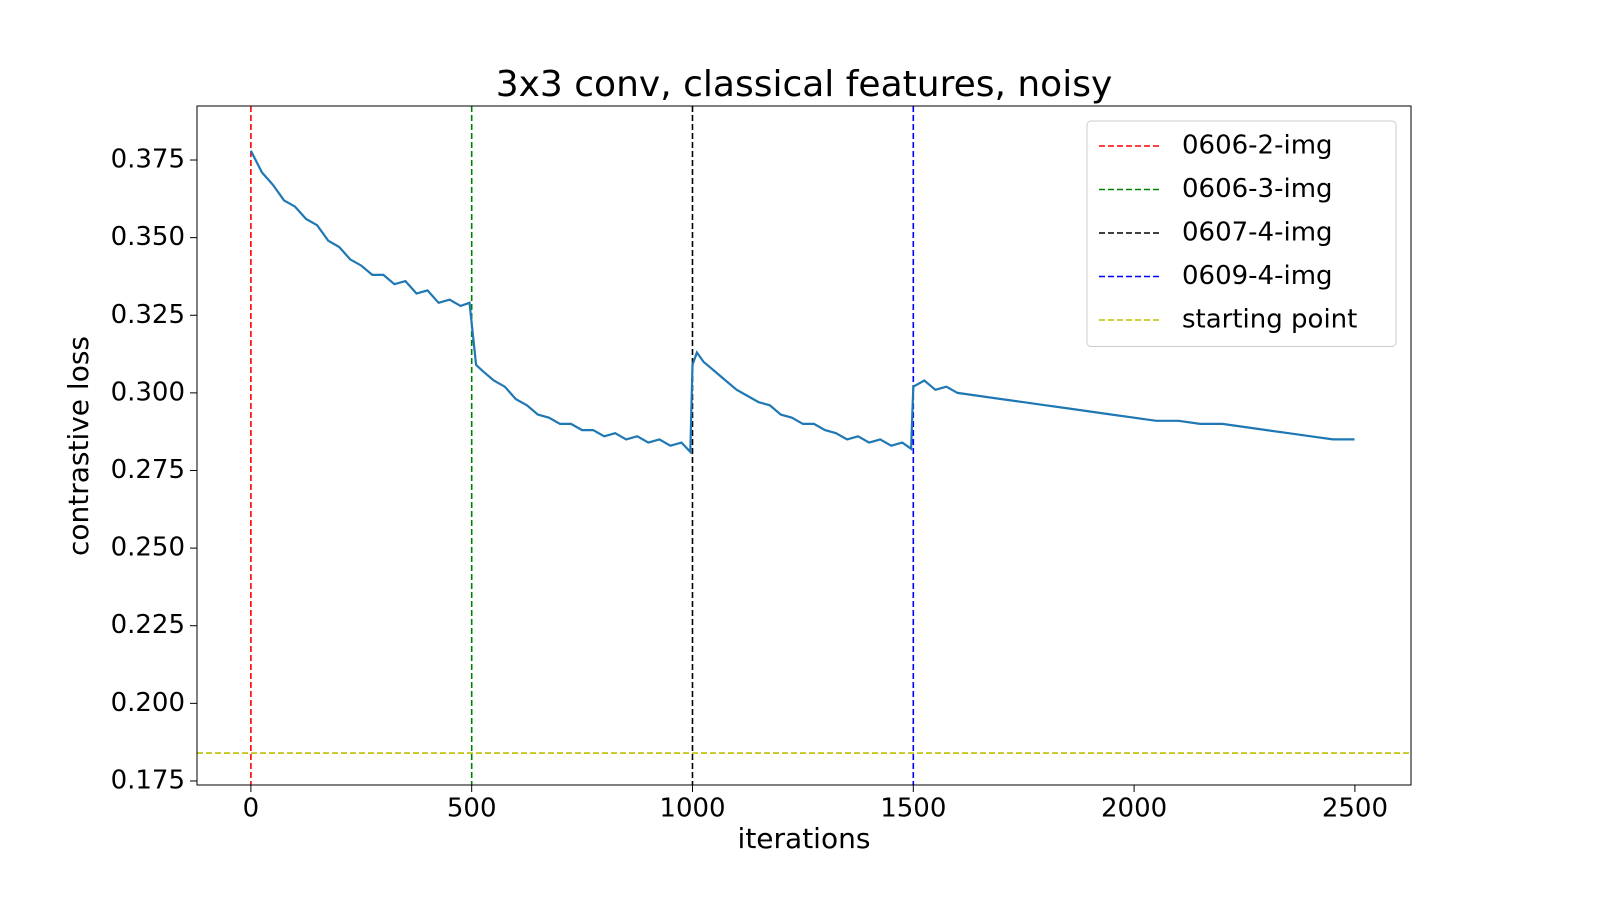  Describe the element at coordinates (148, 470) in the screenshot. I see `y-tick-label: 0.275` at that location.